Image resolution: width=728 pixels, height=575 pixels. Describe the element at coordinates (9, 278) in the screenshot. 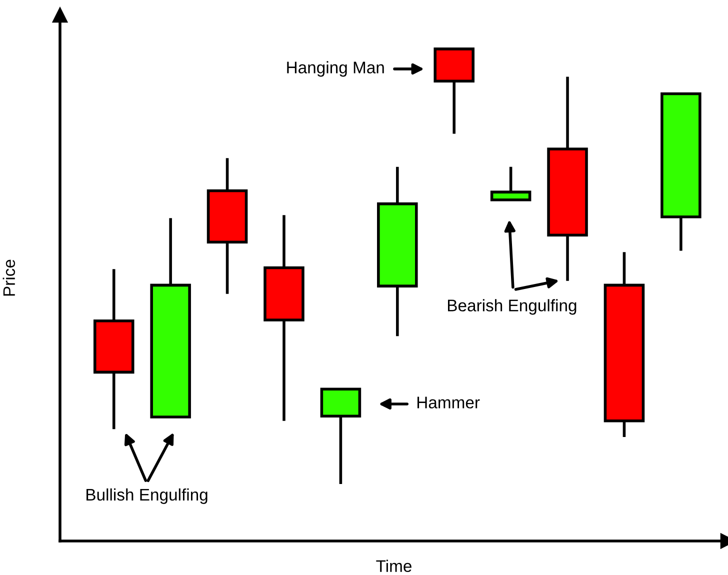

I see `y-axis-title: Price` at that location.